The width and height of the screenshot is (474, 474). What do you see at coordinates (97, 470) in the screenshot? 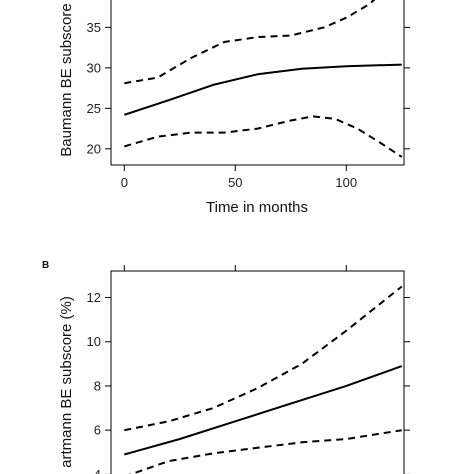
I see `panel-b-y-tick-label: 4` at bounding box center [97, 470].